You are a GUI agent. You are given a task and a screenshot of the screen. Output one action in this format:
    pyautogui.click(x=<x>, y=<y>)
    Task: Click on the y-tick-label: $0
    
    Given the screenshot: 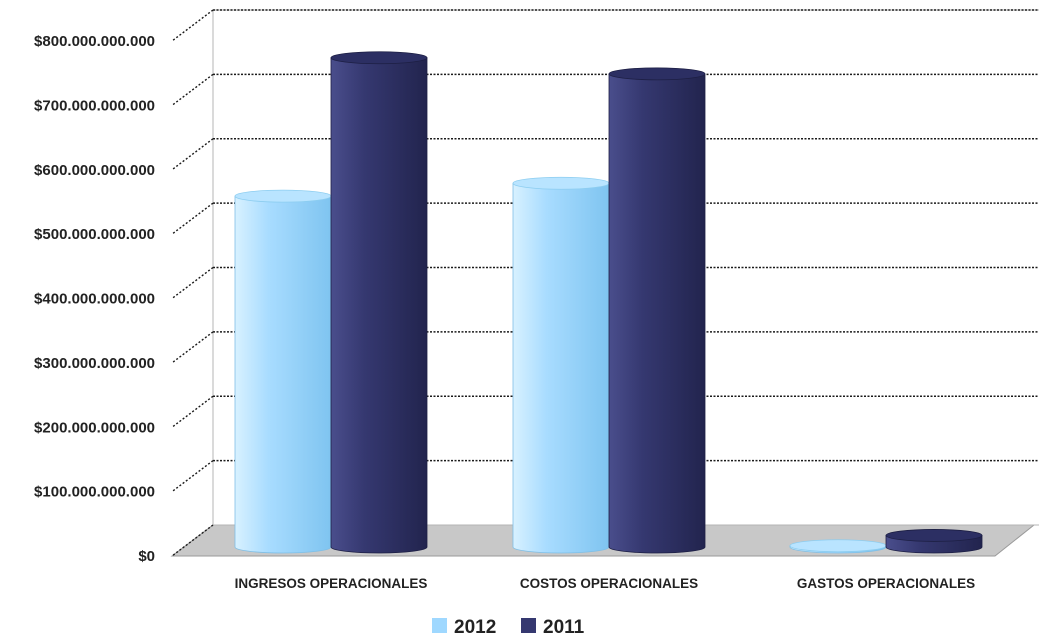 What is the action you would take?
    pyautogui.click(x=146, y=556)
    